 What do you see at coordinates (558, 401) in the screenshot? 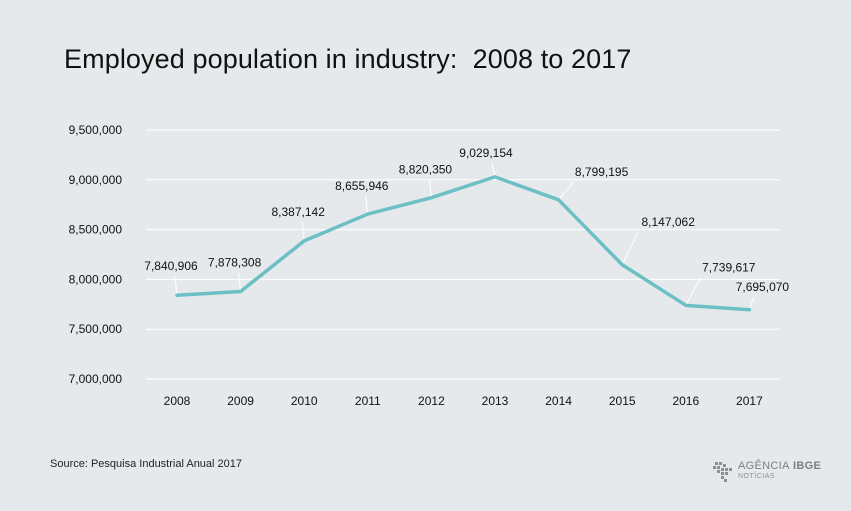
I see `x-tick-label: 2014` at bounding box center [558, 401].